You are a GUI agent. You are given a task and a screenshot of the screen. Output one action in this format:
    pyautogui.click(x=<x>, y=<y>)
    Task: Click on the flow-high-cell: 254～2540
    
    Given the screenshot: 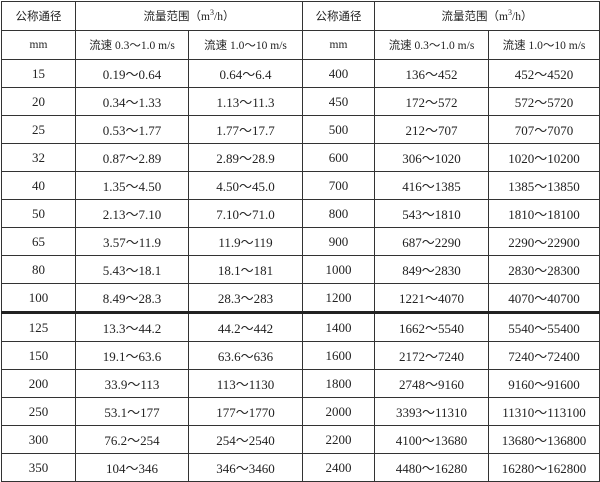 What is the action you would take?
    pyautogui.click(x=245, y=439)
    